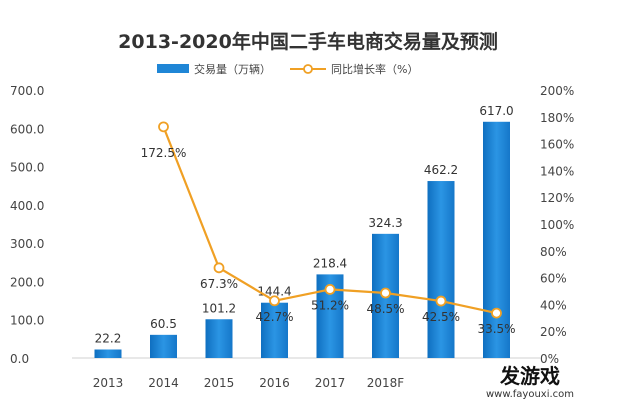 The image size is (617, 409). I want to click on x-axis-tick-label: 2017, so click(330, 383).